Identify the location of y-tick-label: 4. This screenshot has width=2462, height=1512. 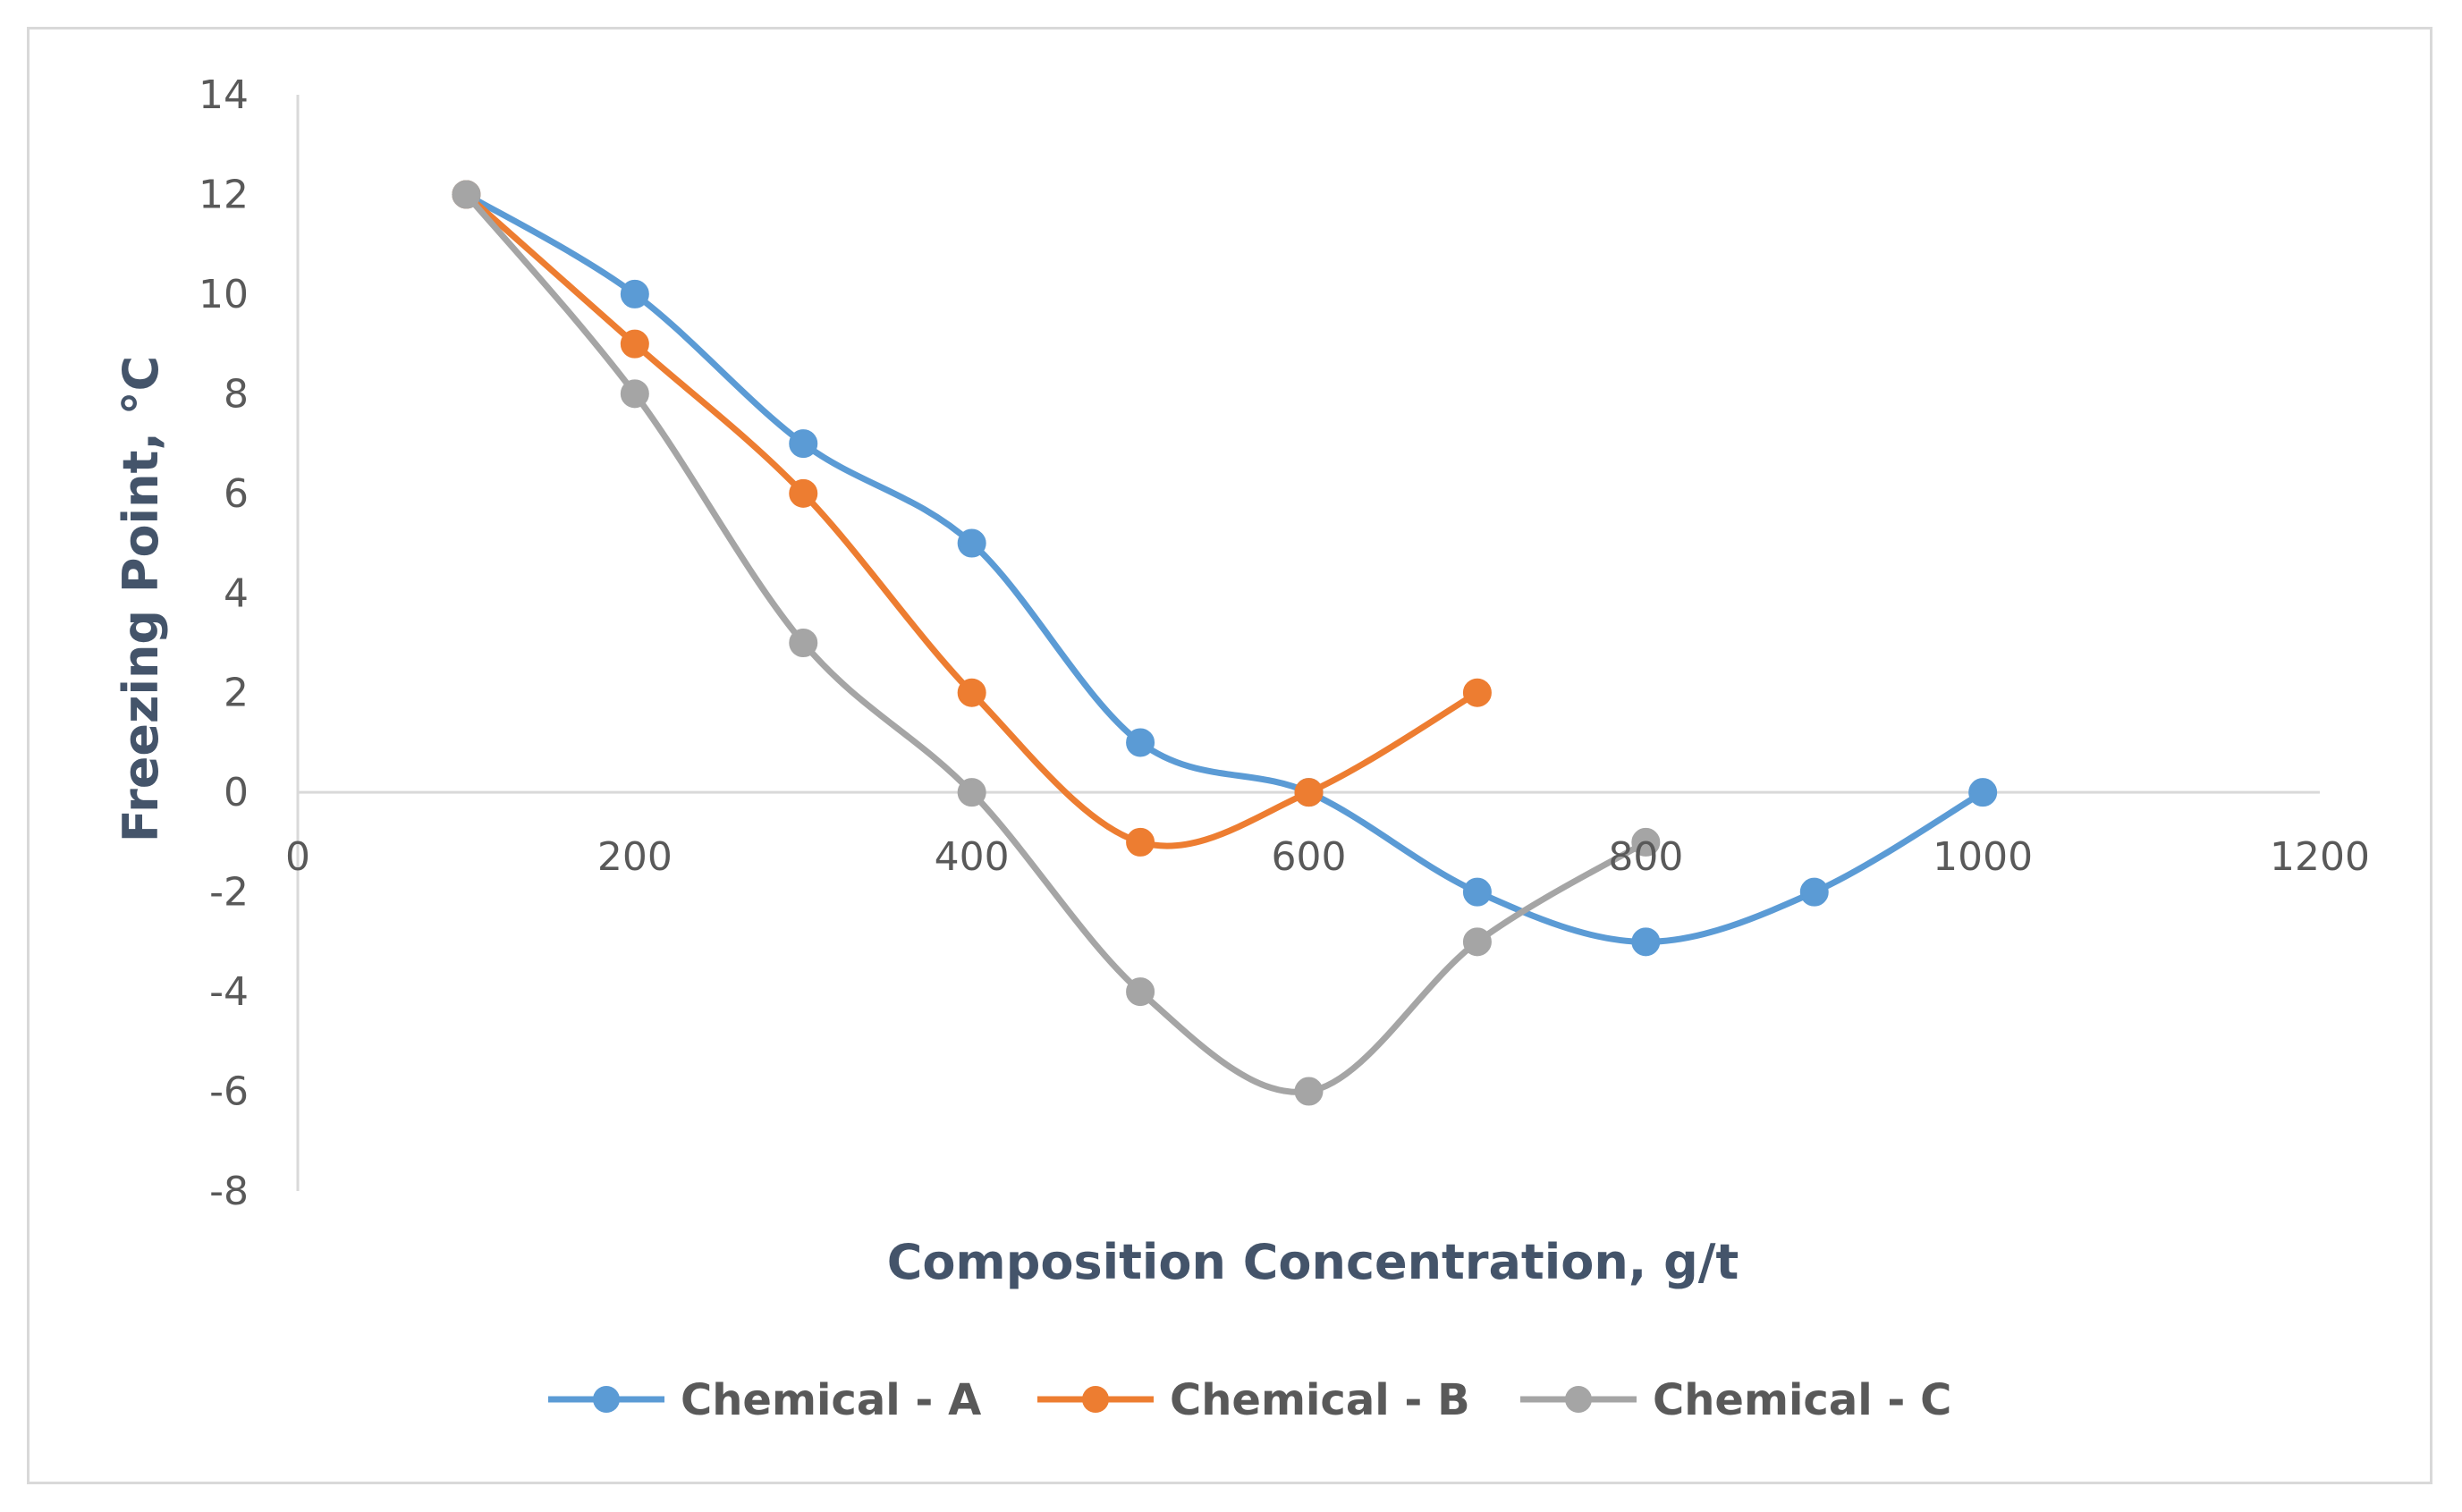
(236, 593).